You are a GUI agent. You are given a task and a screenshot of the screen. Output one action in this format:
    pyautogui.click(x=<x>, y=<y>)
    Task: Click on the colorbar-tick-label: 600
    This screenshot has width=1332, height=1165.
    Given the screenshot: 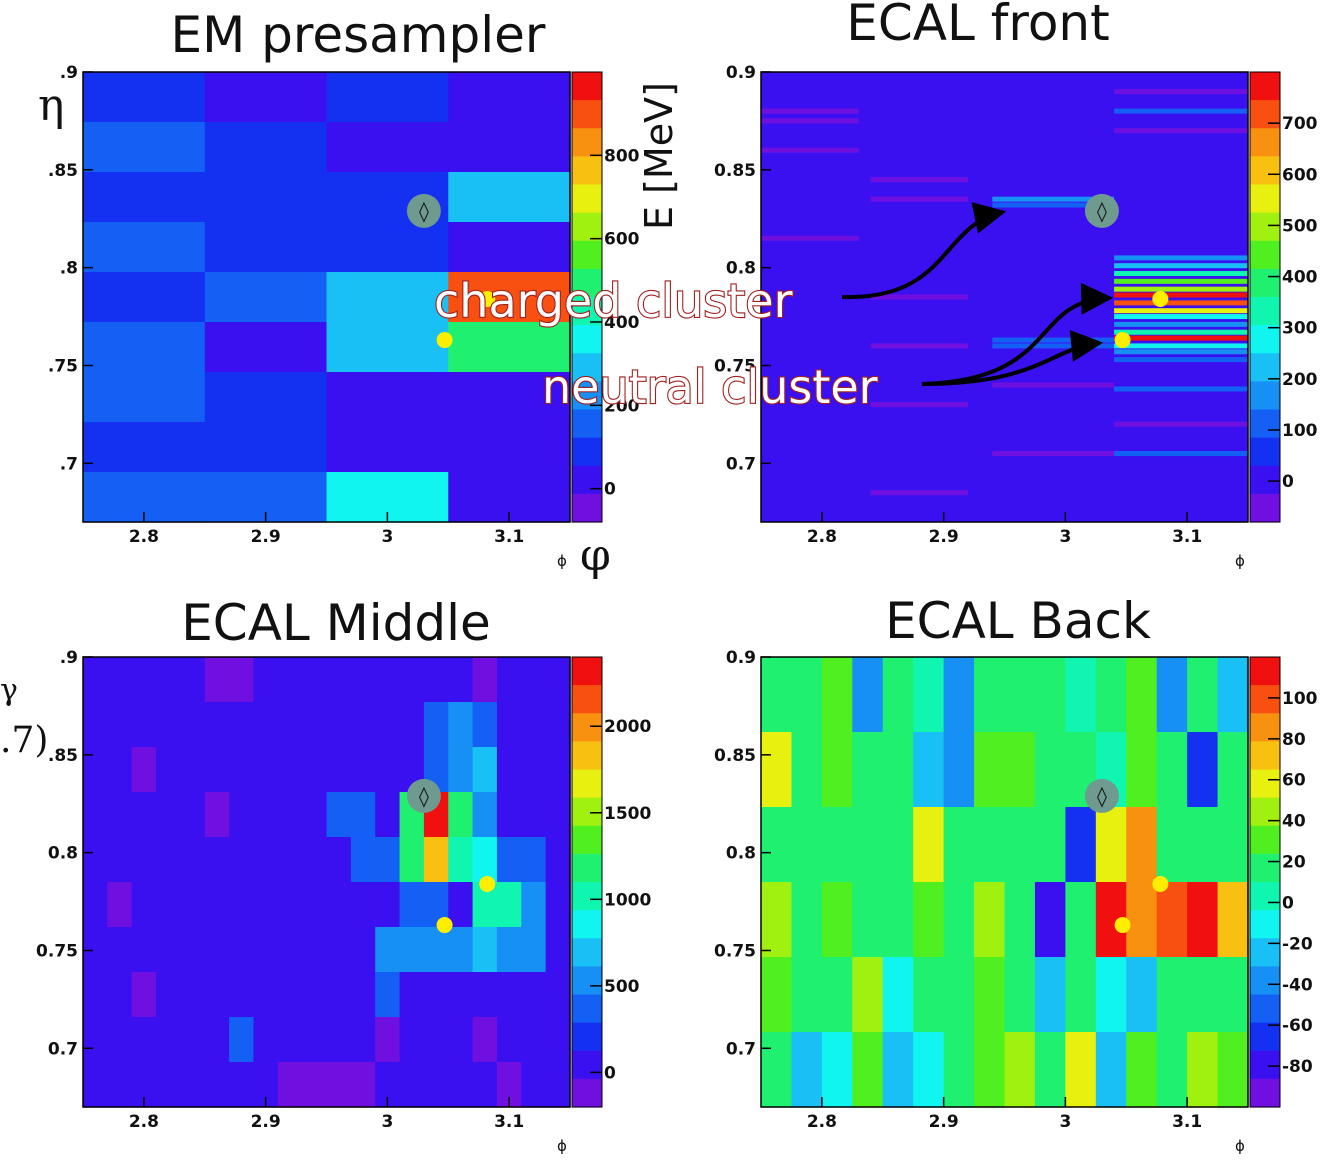 What is the action you would take?
    pyautogui.click(x=1300, y=175)
    